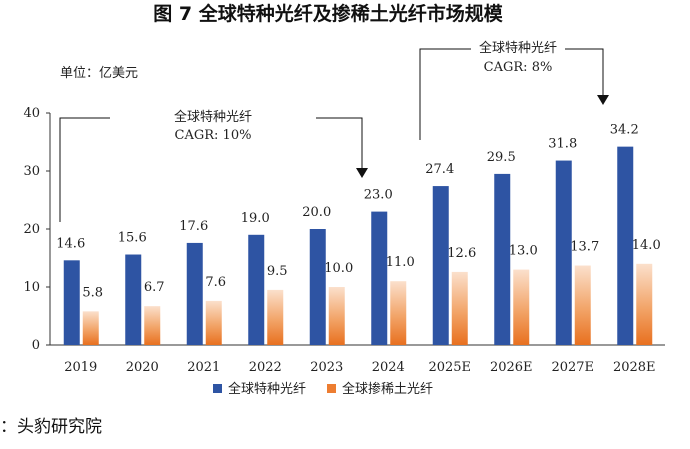 This screenshot has width=690, height=449. I want to click on x-tick-label: 2023, so click(326, 367).